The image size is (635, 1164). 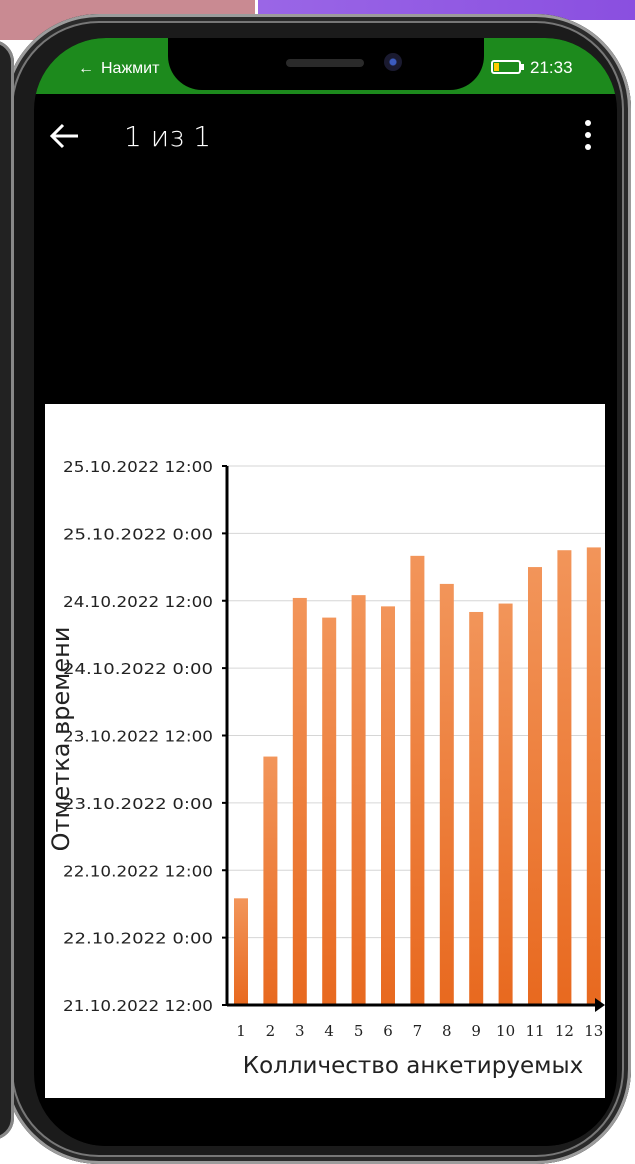 What do you see at coordinates (413, 1066) in the screenshot?
I see `x-axis-title: Колличество анкетируемых` at bounding box center [413, 1066].